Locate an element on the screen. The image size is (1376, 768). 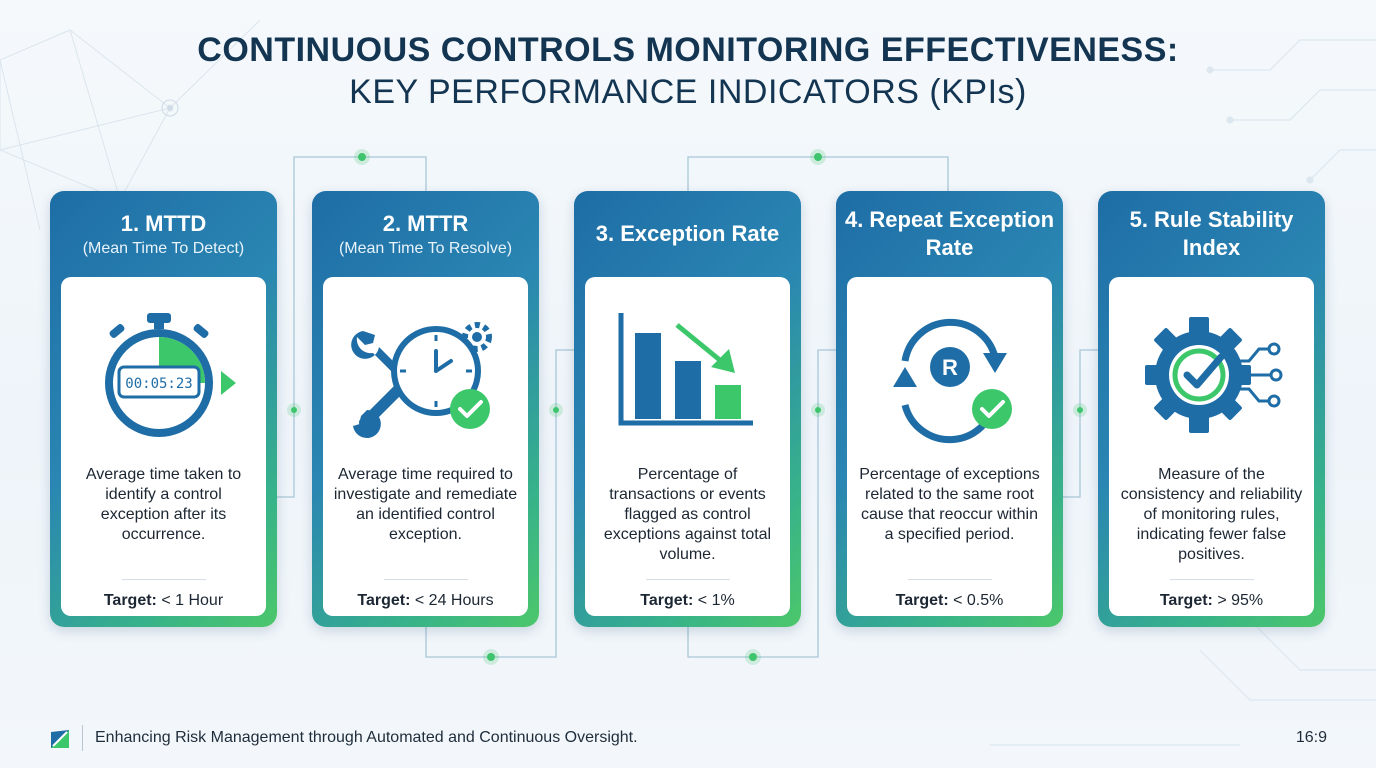
kpi-card-mttr: 2. MTTR (Mean Time To Resolve) is located at coordinates (425, 409).